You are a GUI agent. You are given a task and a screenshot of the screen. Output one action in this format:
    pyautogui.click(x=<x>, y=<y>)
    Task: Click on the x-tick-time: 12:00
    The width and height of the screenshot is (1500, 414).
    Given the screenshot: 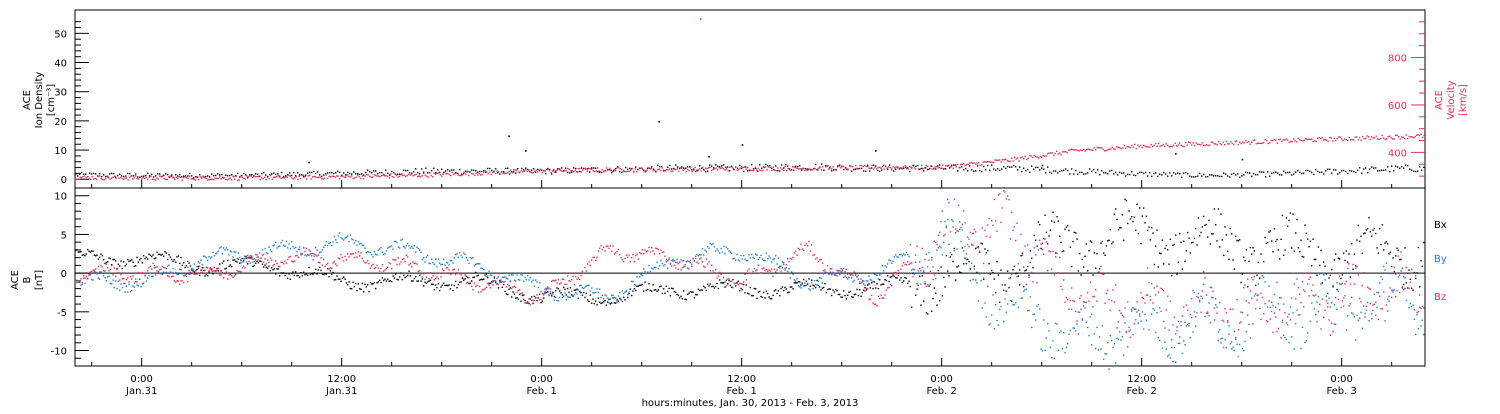 What is the action you would take?
    pyautogui.click(x=1141, y=379)
    